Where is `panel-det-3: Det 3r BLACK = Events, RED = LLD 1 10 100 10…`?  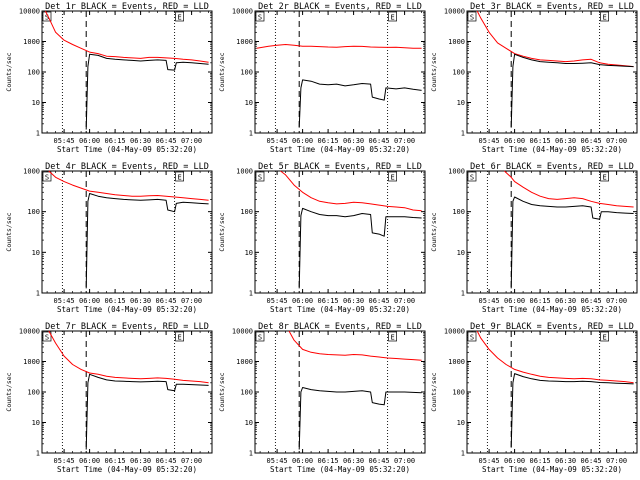
panel-det-3: Det 3r BLACK = Events, RED = LLD 1 10 100 10… is located at coordinates (534, 78).